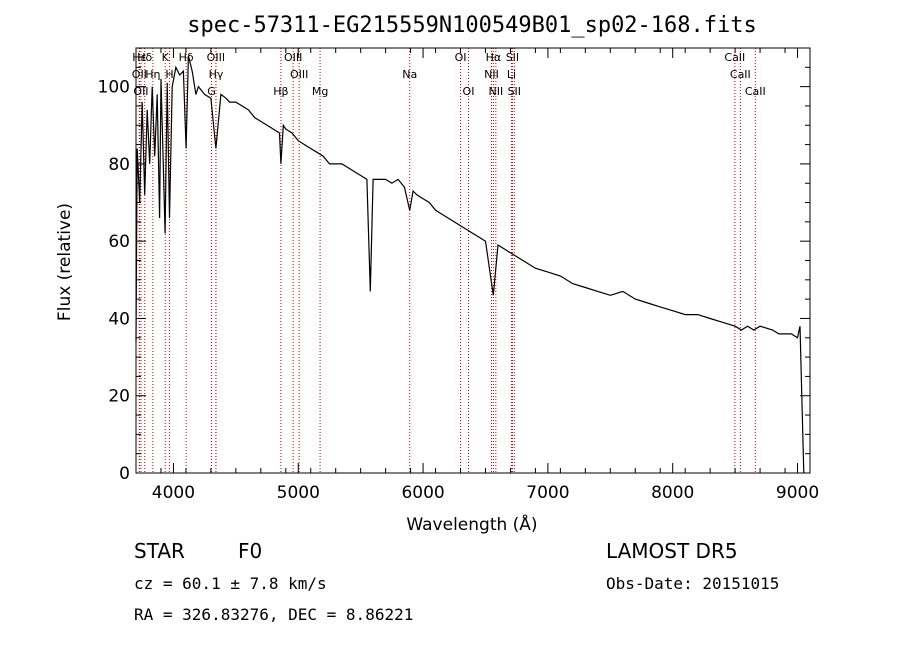 Image resolution: width=900 pixels, height=649 pixels. What do you see at coordinates (119, 242) in the screenshot?
I see `y-tick-label: 60` at bounding box center [119, 242].